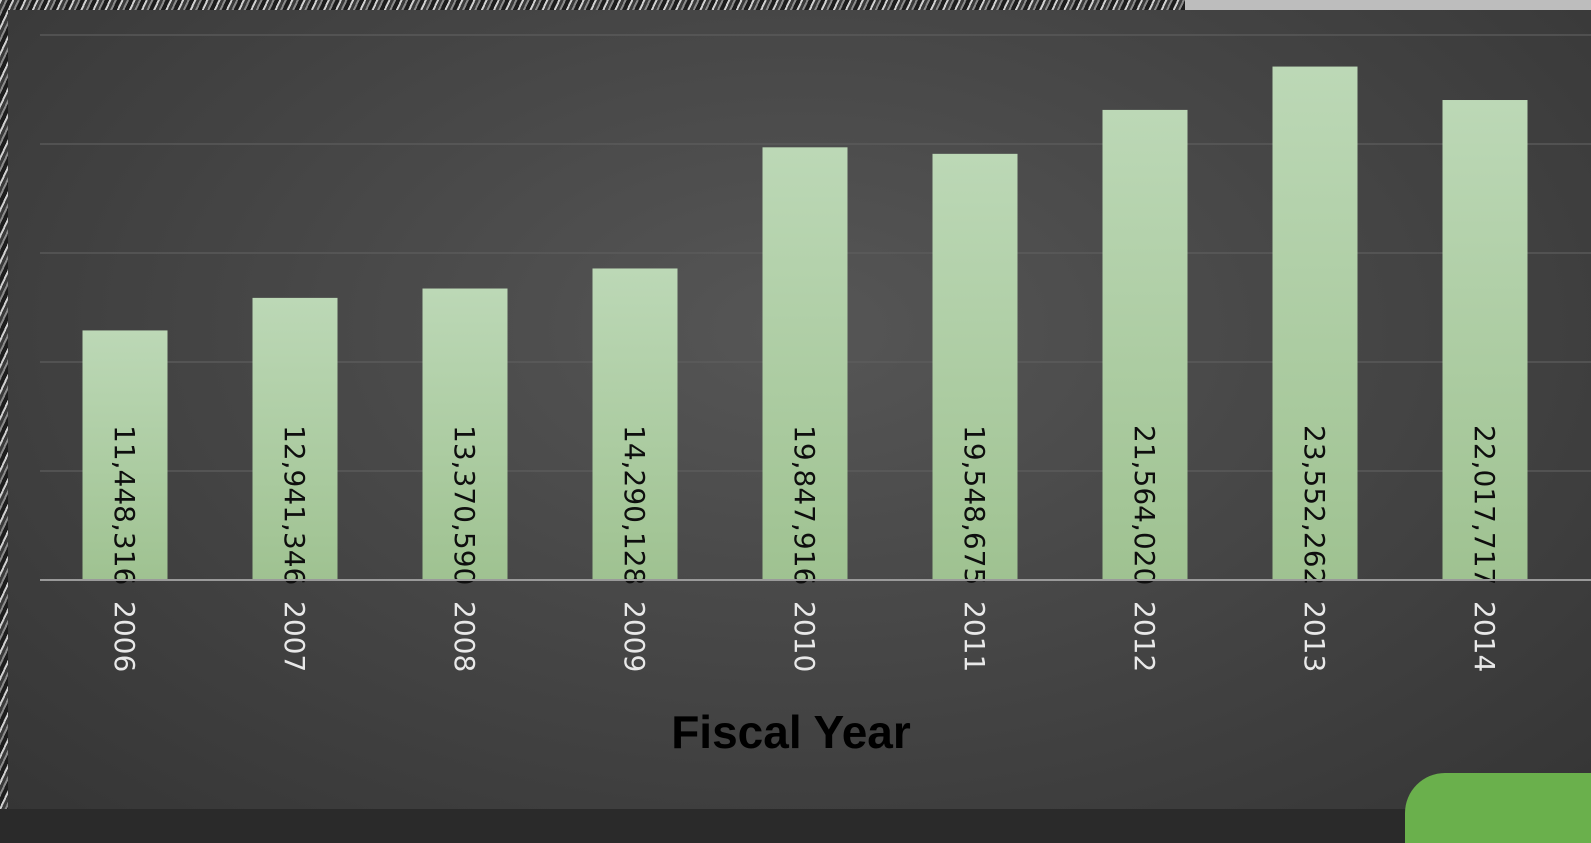 Image resolution: width=1591 pixels, height=843 pixels. Describe the element at coordinates (294, 505) in the screenshot. I see `bar-value-label: 12,941,346` at that location.